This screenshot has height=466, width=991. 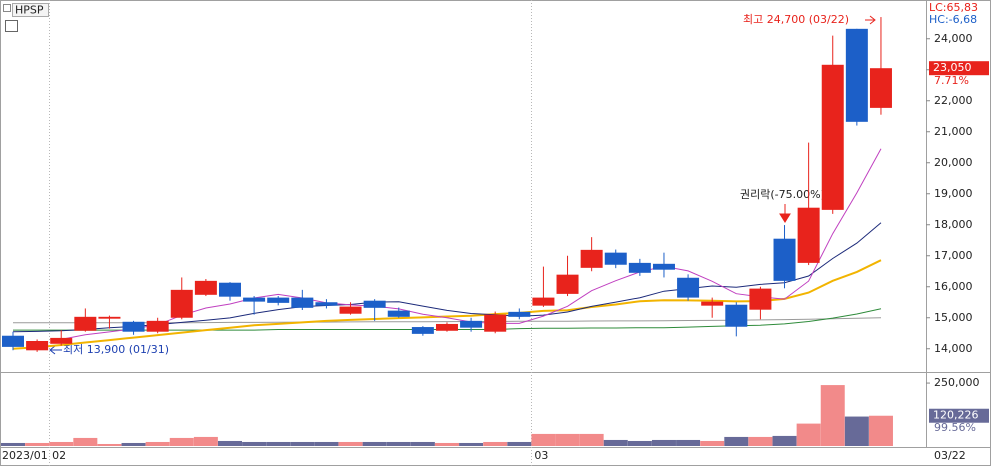 I want to click on y-tick-label: 21,000, so click(x=953, y=131).